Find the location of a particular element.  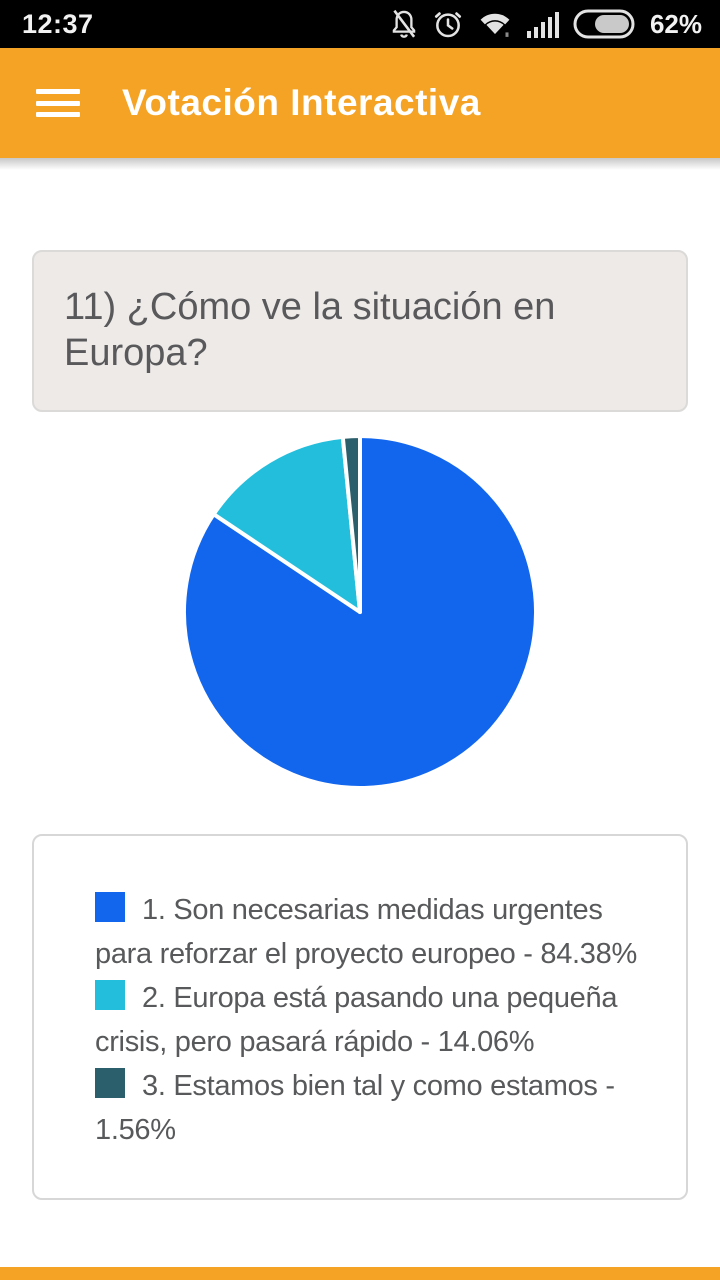

status-bar: 12:37 is located at coordinates (360, 24).